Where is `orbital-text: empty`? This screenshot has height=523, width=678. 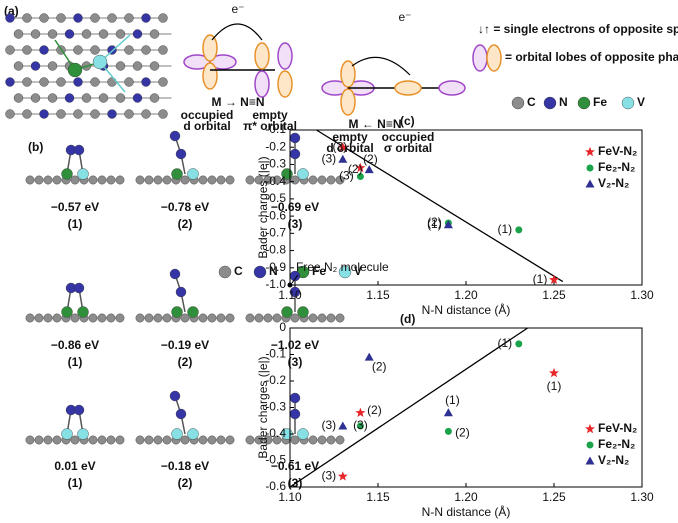
orbital-text: empty is located at coordinates (270, 115).